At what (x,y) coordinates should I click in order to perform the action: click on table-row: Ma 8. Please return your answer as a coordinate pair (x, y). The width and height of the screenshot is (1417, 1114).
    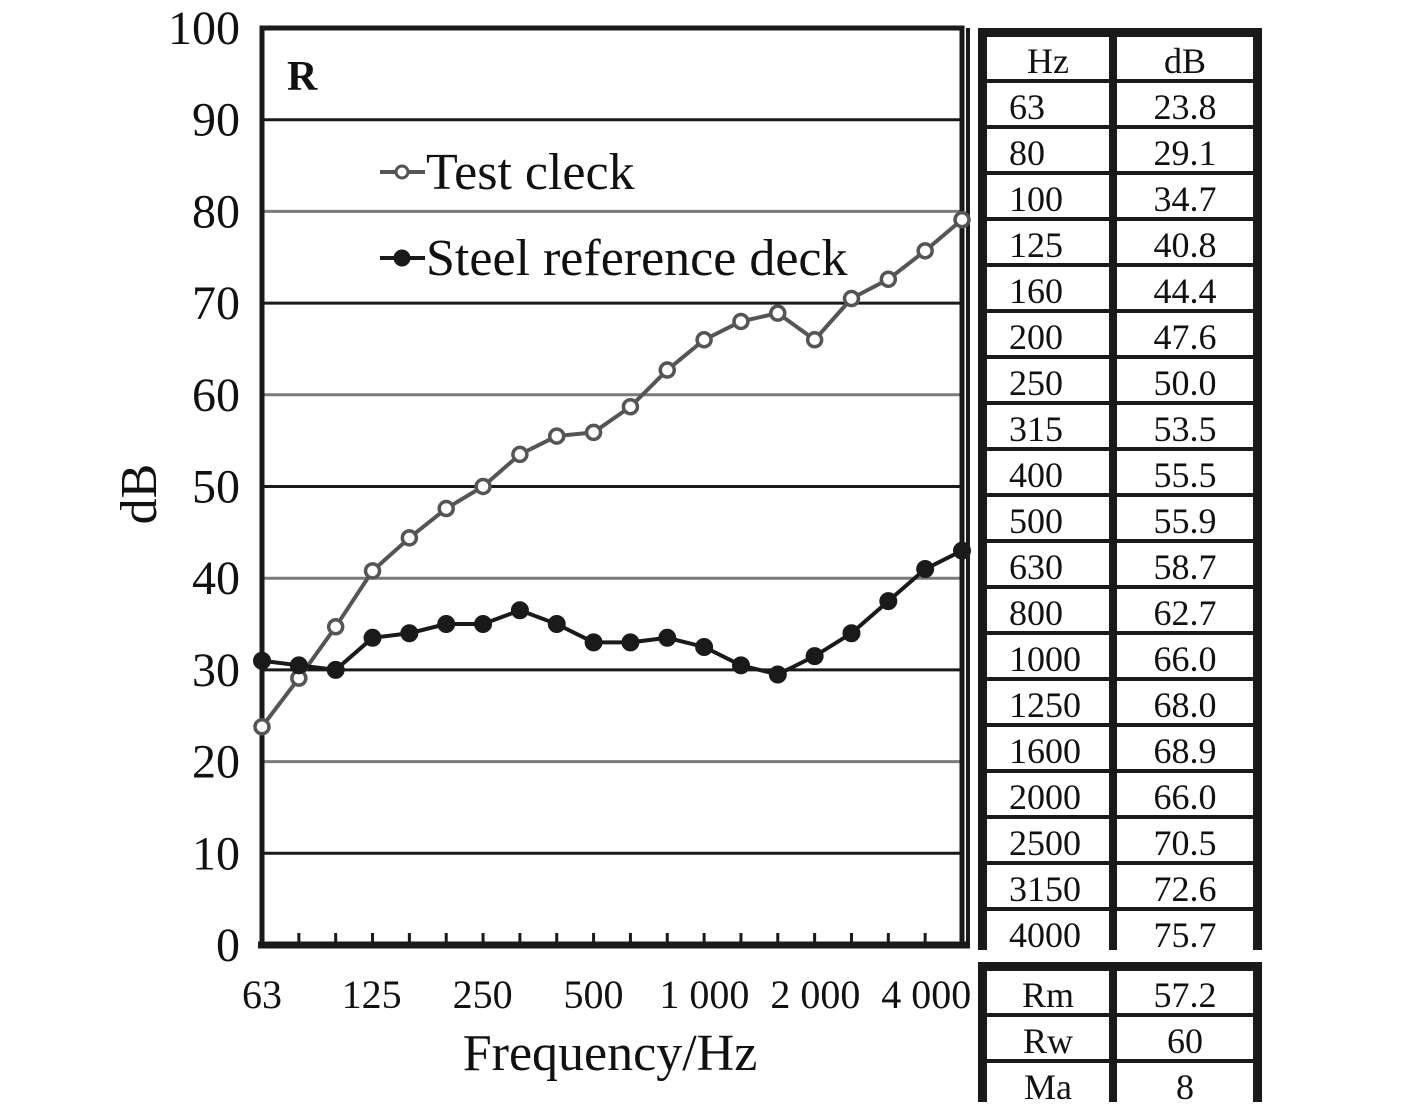
    Looking at the image, I should click on (1120, 1084).